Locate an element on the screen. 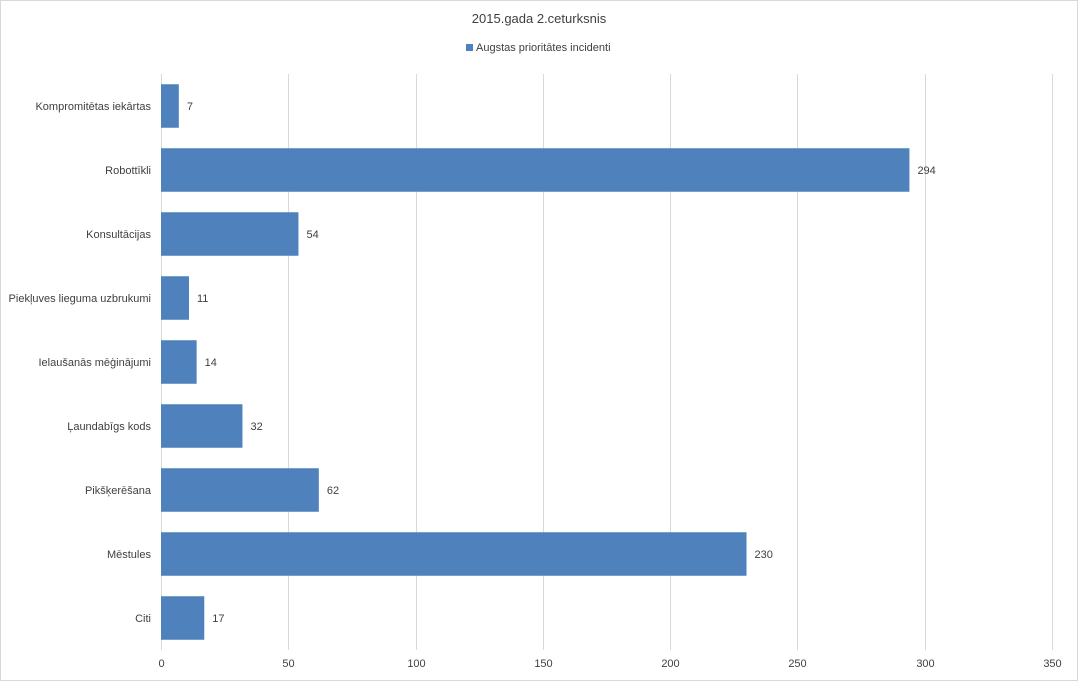 The width and height of the screenshot is (1078, 681). data-label: 294 is located at coordinates (926, 171).